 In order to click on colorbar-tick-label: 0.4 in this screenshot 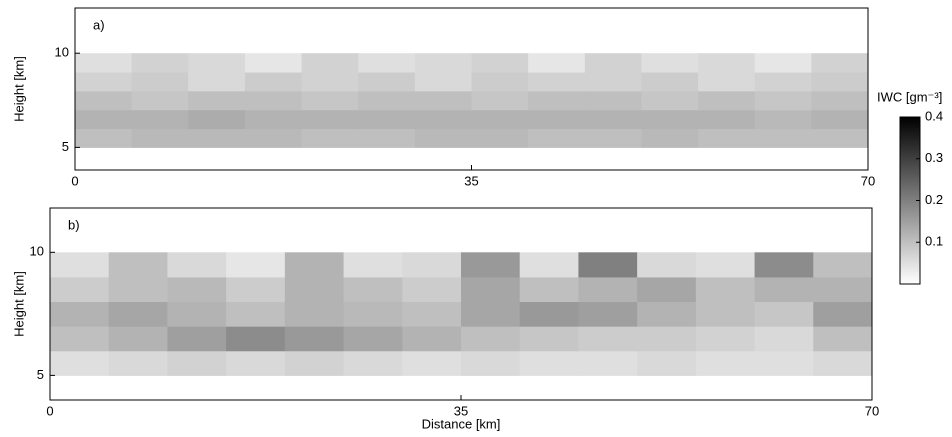, I will do `click(934, 115)`.